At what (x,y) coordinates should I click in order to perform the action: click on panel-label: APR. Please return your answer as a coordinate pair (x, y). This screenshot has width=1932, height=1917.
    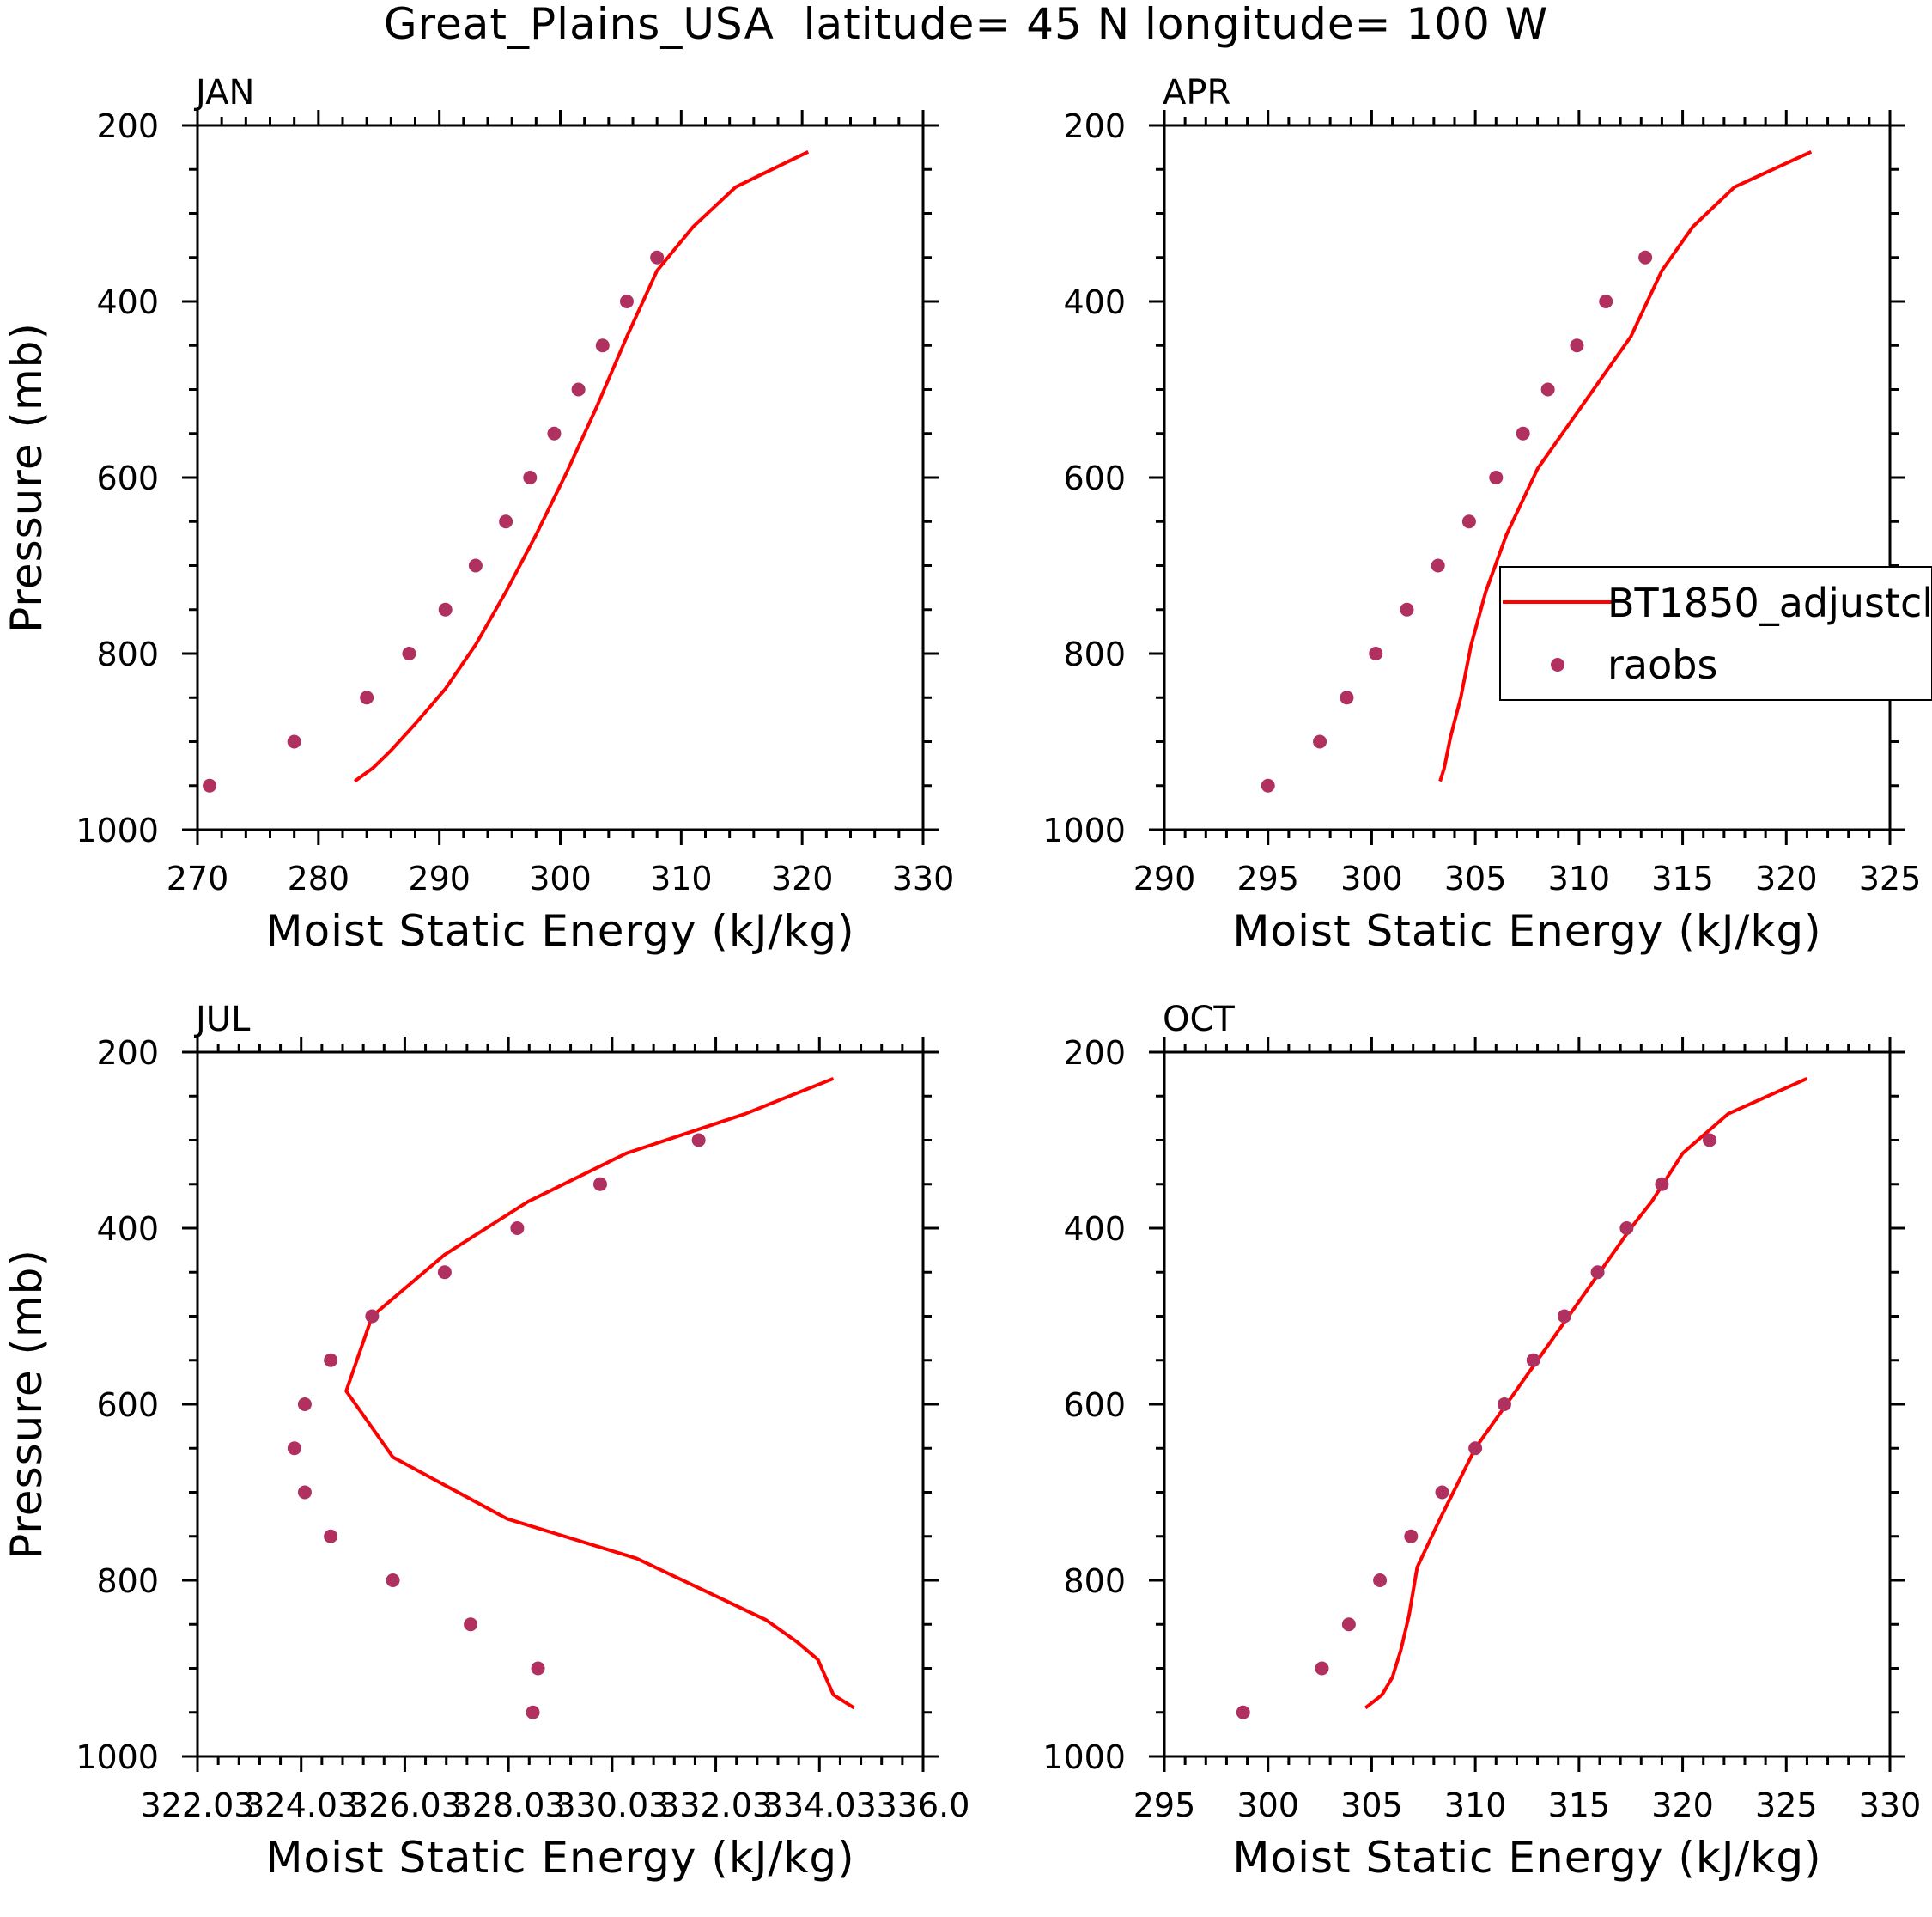
    Looking at the image, I should click on (1196, 93).